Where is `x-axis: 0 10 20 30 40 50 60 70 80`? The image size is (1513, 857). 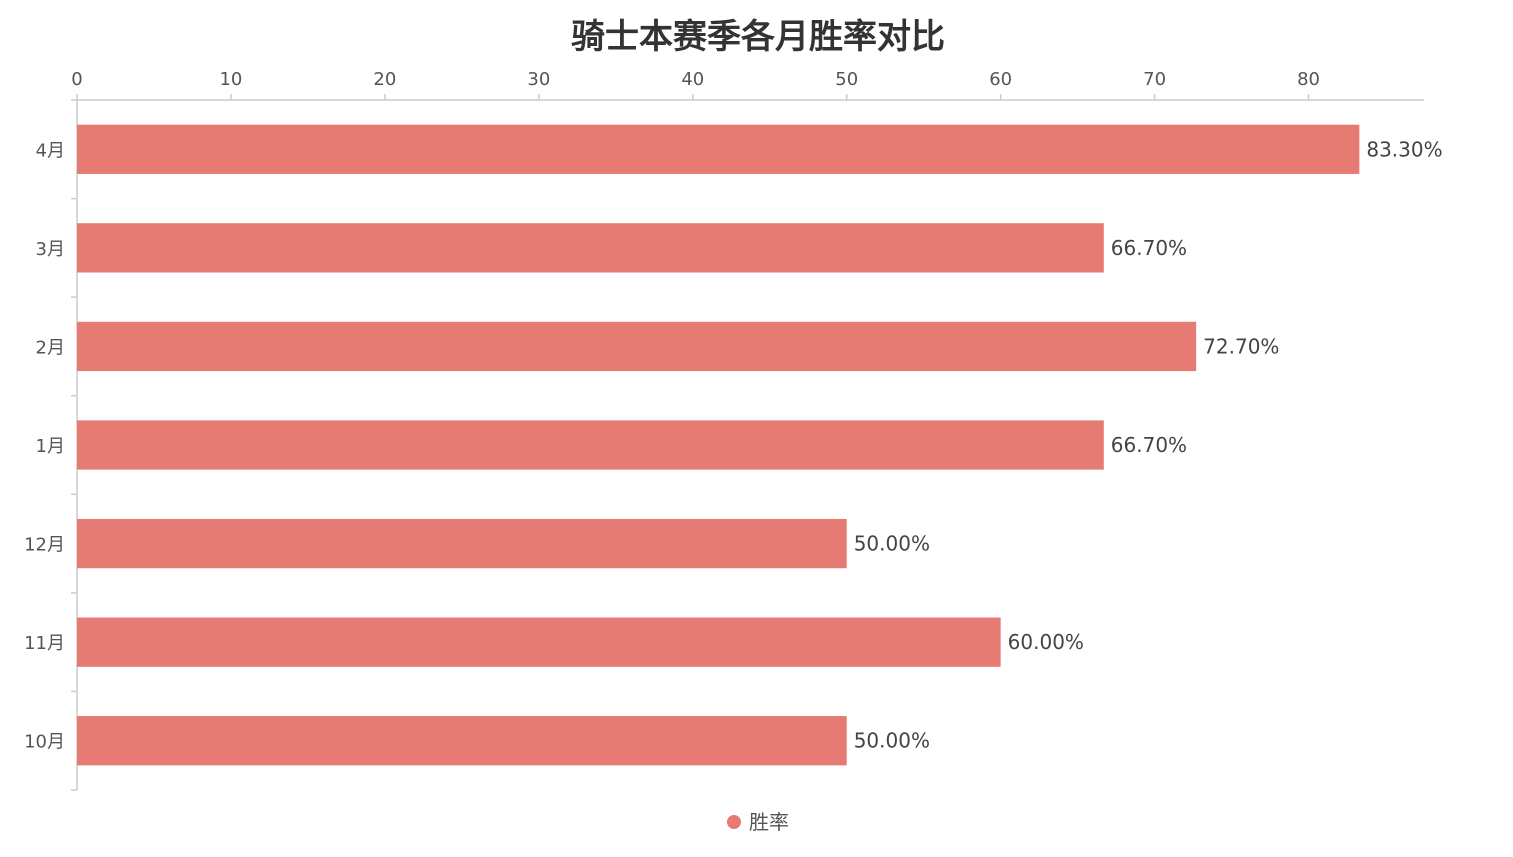 x-axis: 0 10 20 30 40 50 60 70 80 is located at coordinates (747, 85).